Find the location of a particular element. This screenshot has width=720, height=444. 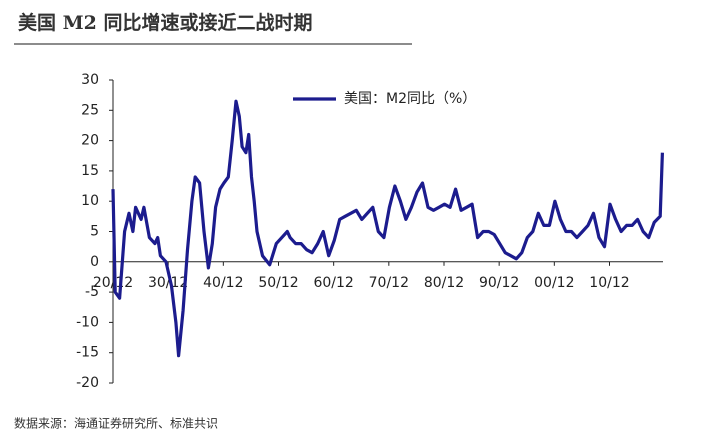

y-tick-label: 25 is located at coordinates (90, 110).